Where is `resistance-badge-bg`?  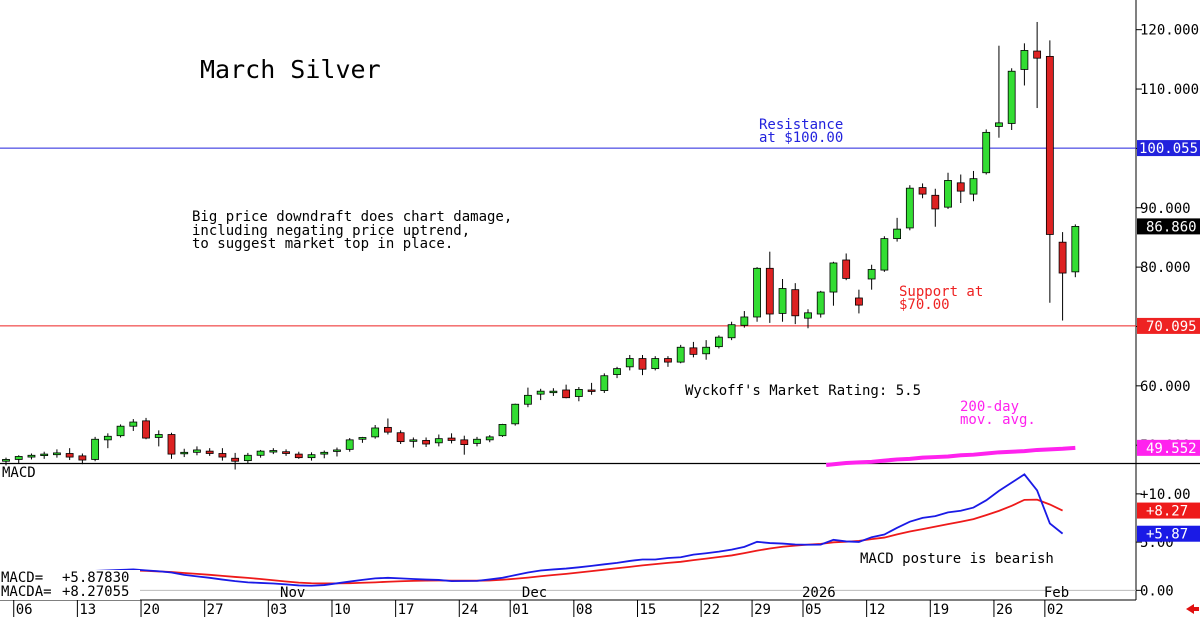 resistance-badge-bg is located at coordinates (1168, 148).